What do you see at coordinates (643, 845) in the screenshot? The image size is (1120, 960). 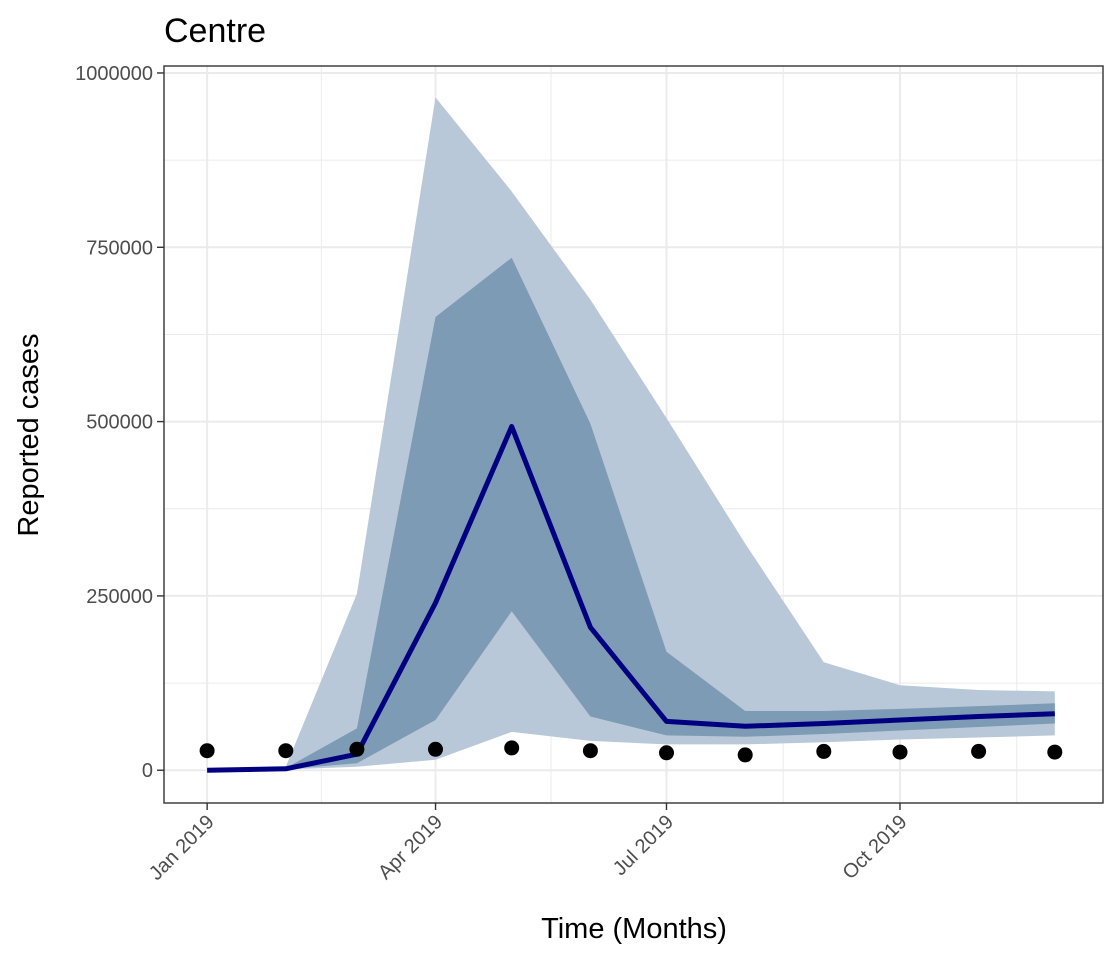 I see `x-tick-label: Jul 2019` at bounding box center [643, 845].